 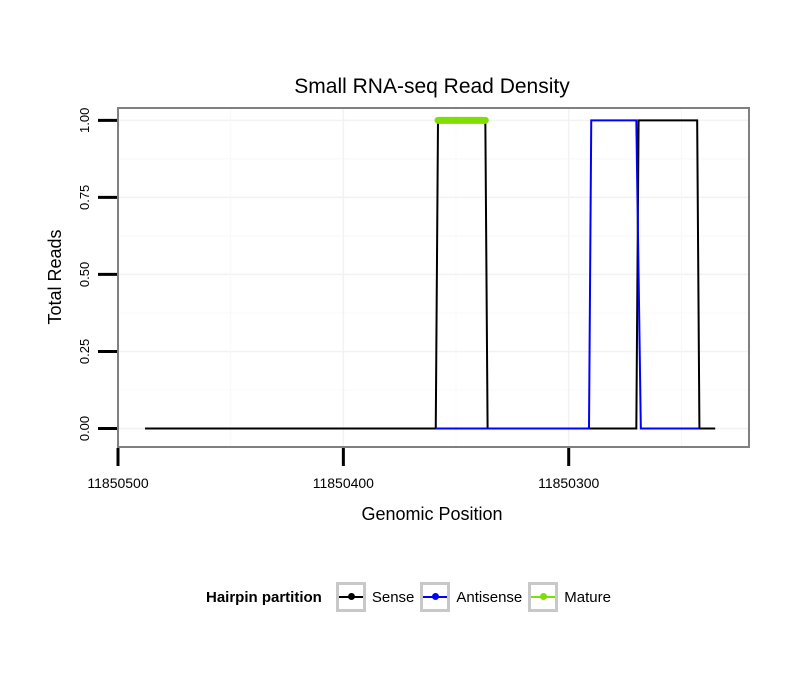 I want to click on legend-item-mature: Mature, so click(x=569, y=597).